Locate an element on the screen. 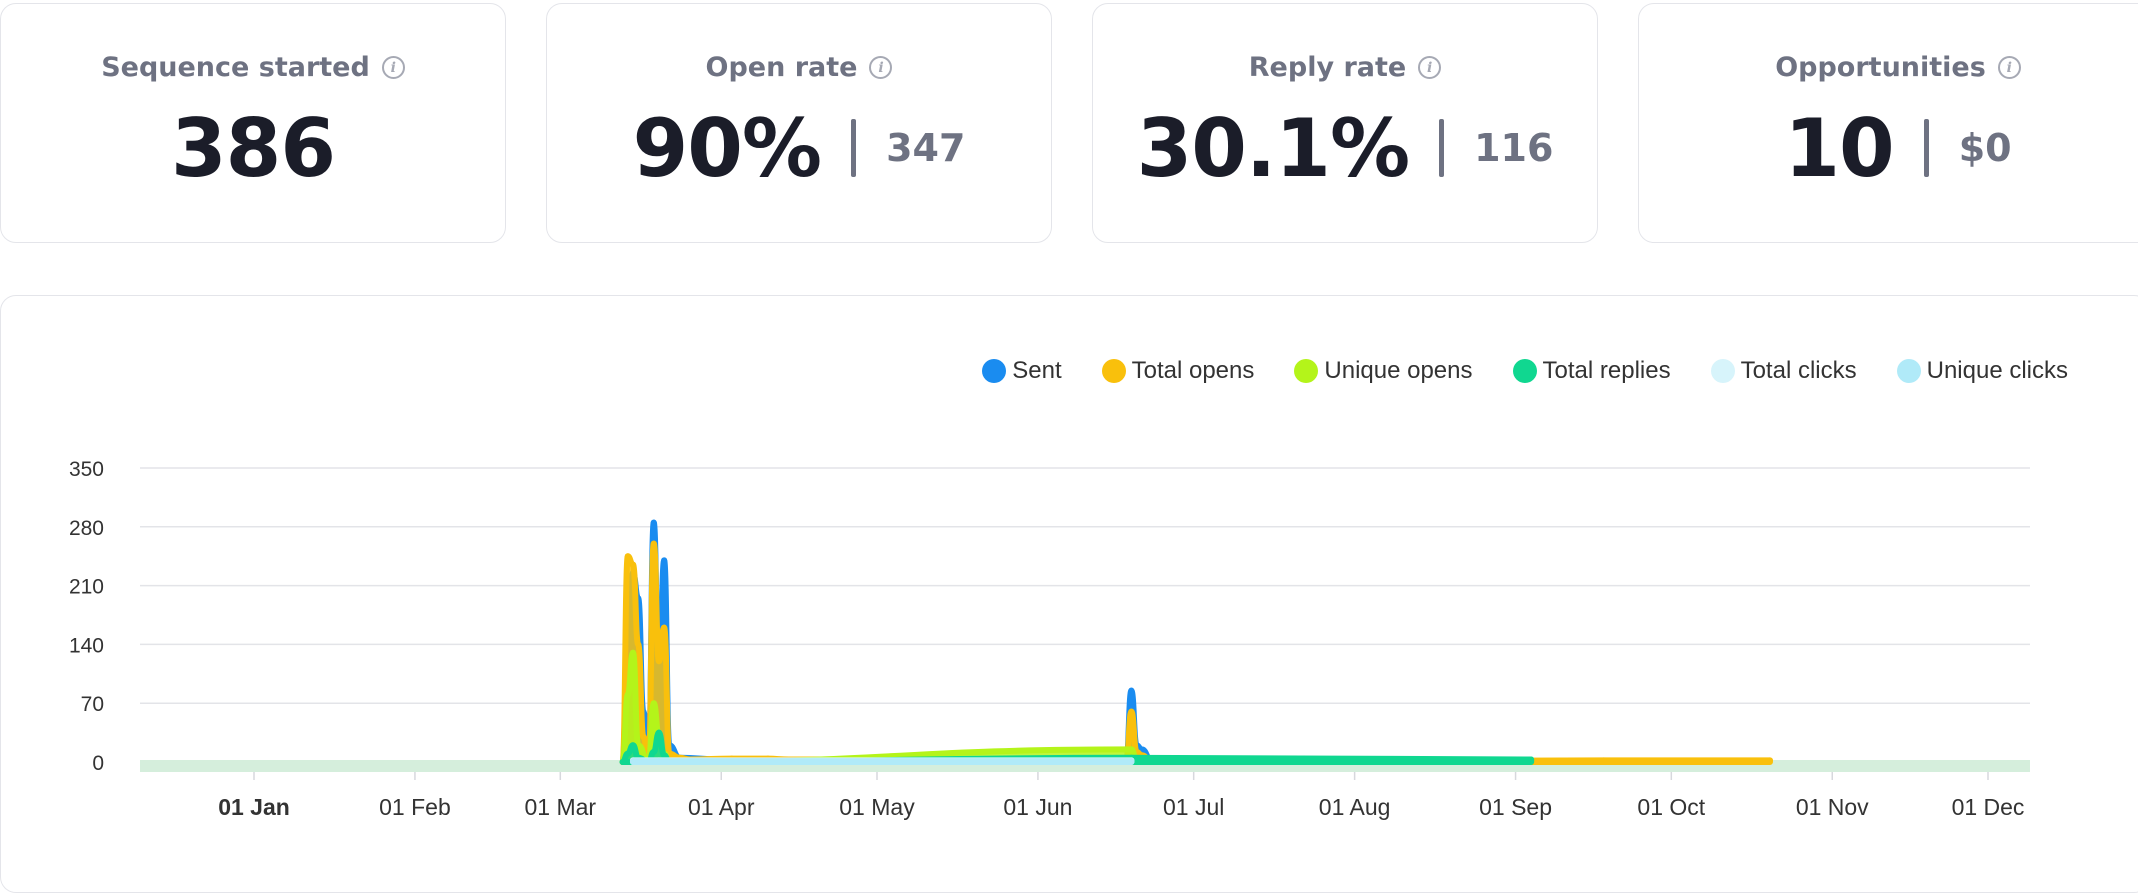 The width and height of the screenshot is (2138, 894). legend-label: Total replies is located at coordinates (1606, 370).